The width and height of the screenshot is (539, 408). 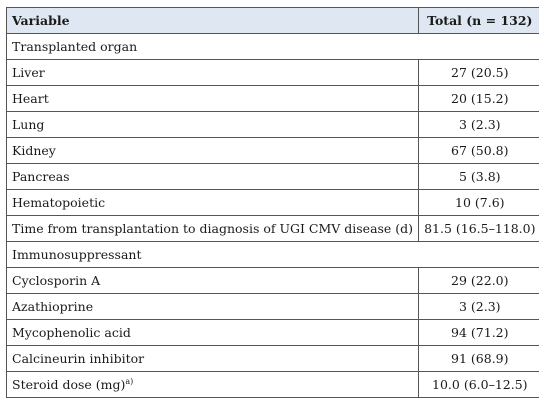 What do you see at coordinates (69, 384) in the screenshot?
I see `row-label: Steroid dose (mg)` at bounding box center [69, 384].